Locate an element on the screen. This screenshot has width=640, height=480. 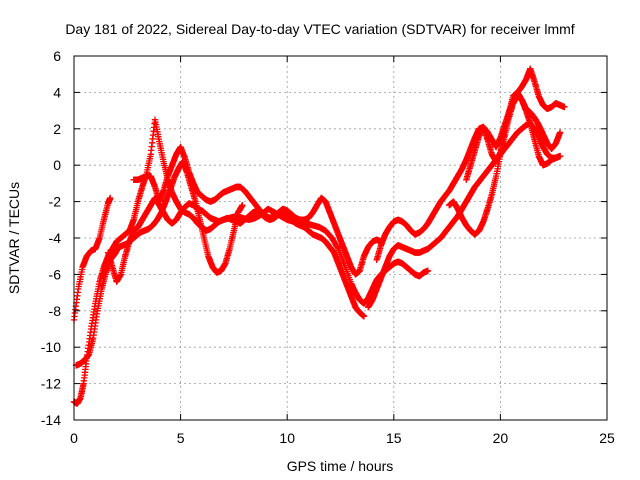
x-tick-label: 5 is located at coordinates (181, 438).